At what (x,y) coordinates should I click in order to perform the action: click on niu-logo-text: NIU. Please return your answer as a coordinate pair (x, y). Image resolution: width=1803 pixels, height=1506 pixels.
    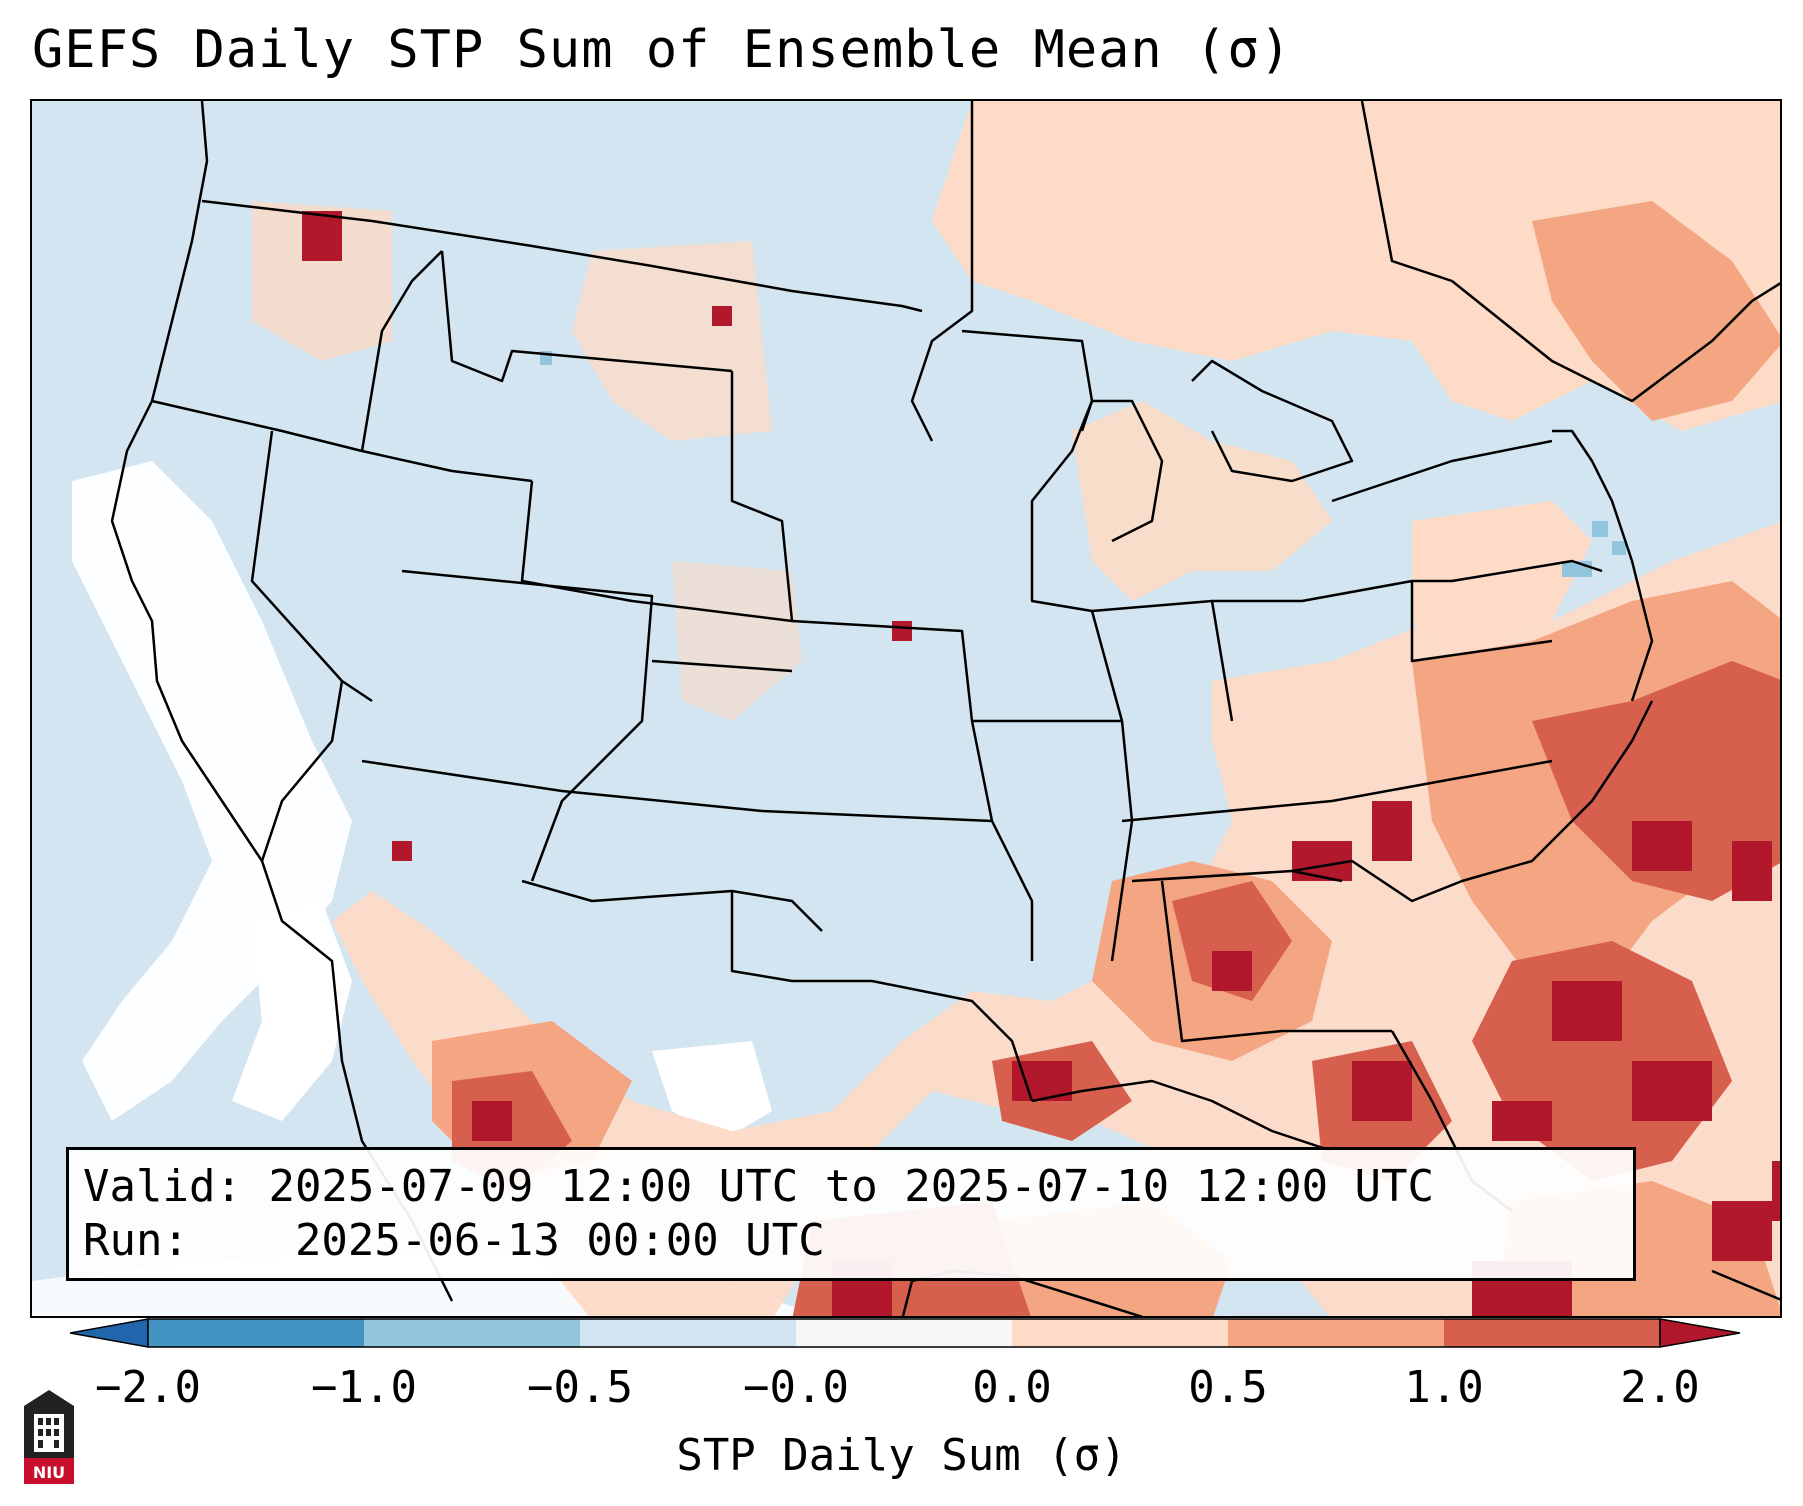
    Looking at the image, I should click on (49, 1472).